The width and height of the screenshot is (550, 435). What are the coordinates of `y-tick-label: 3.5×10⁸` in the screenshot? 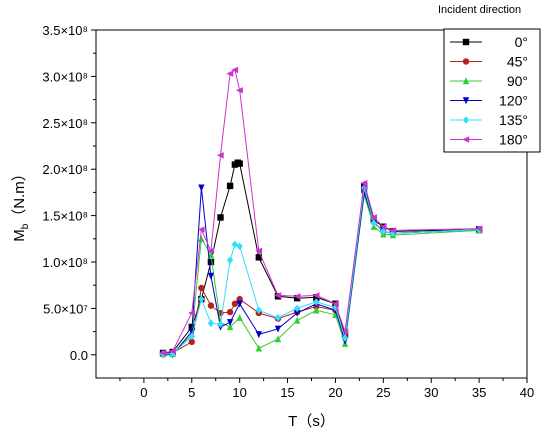 It's located at (65, 30).